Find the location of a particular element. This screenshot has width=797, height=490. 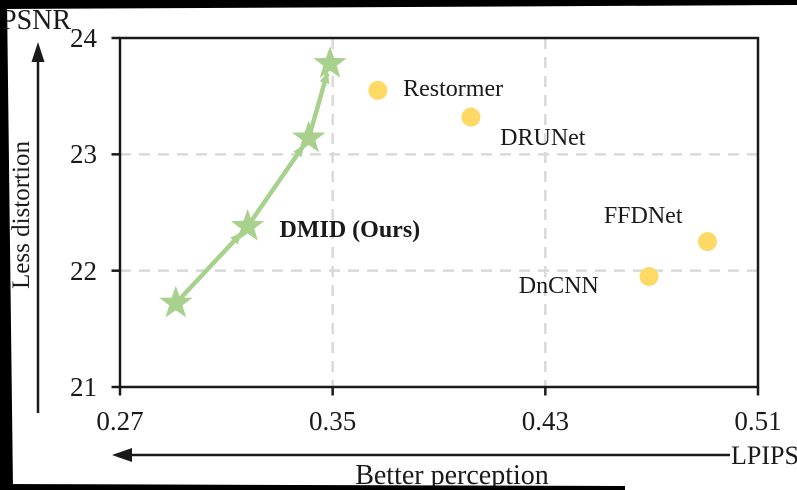

label-restormer: Restormer is located at coordinates (453, 89).